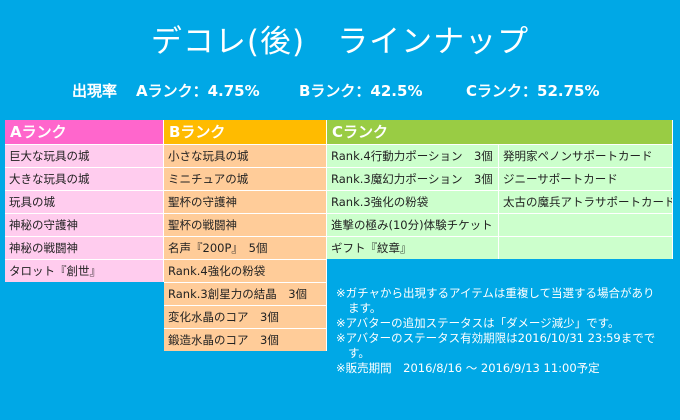 The width and height of the screenshot is (680, 420). I want to click on rank-c-item: ギフト『紋章』, so click(413, 247).